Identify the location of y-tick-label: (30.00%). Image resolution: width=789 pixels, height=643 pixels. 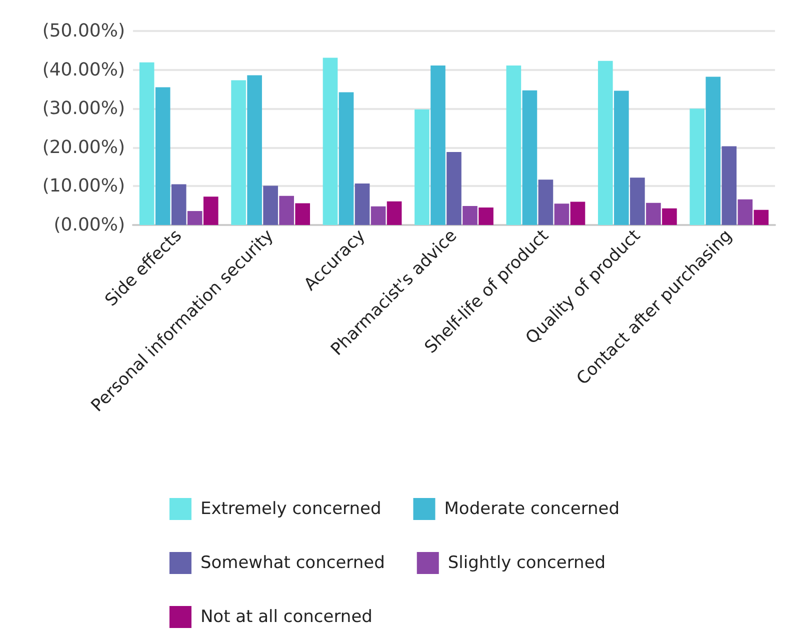
(83, 109).